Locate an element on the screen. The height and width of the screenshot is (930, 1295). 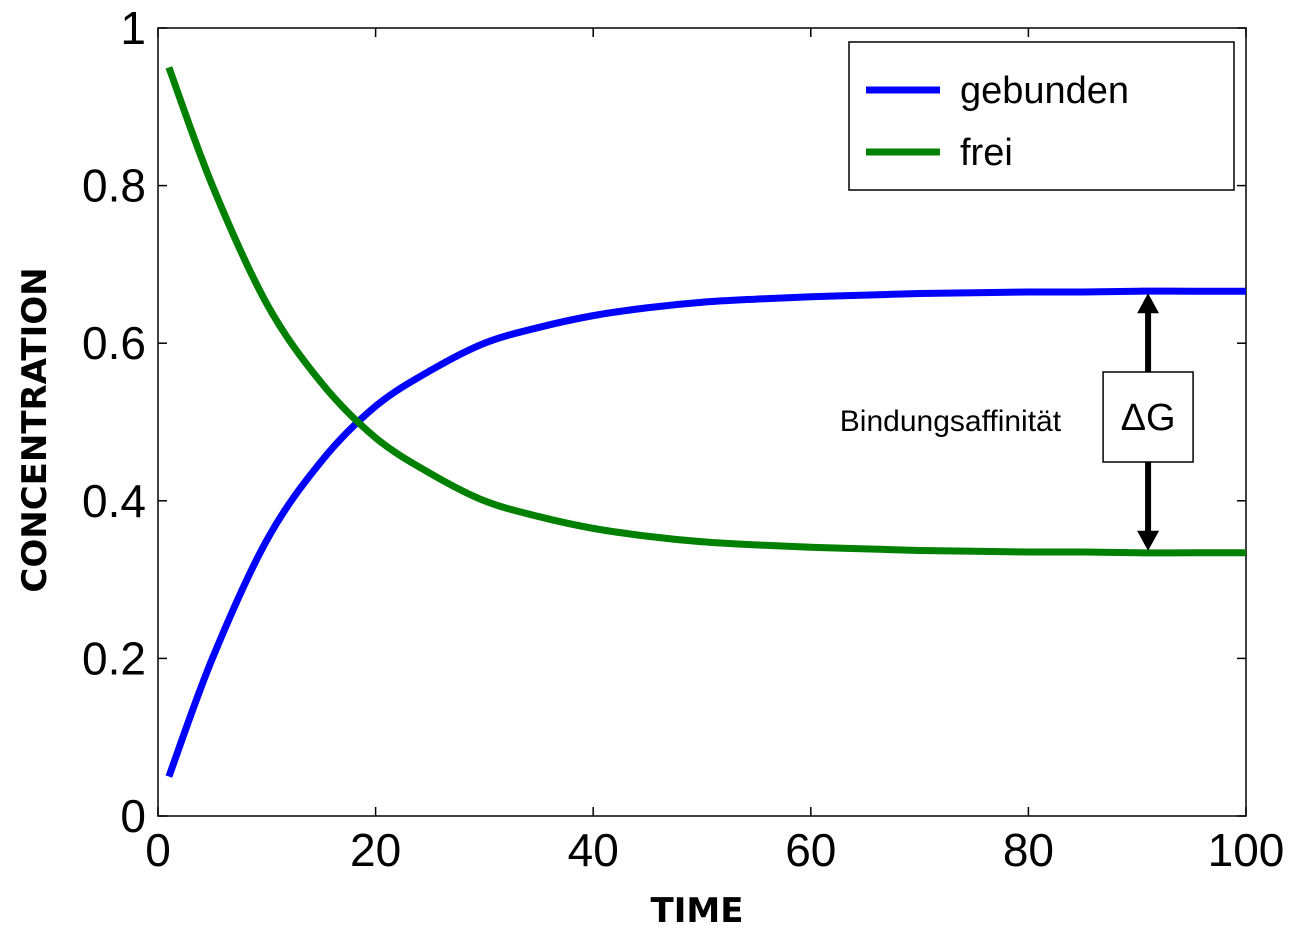
legend-label-gebunden: gebunden is located at coordinates (1044, 91).